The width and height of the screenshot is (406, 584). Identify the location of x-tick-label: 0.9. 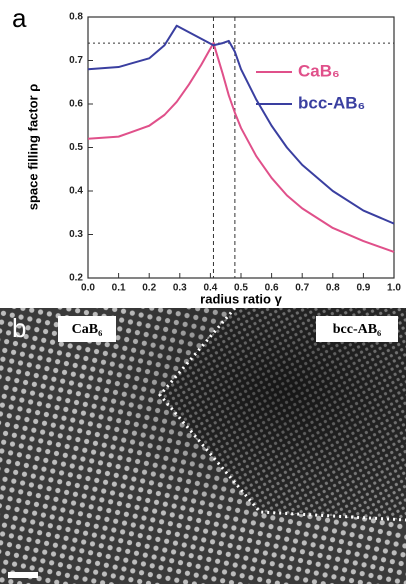
(363, 288).